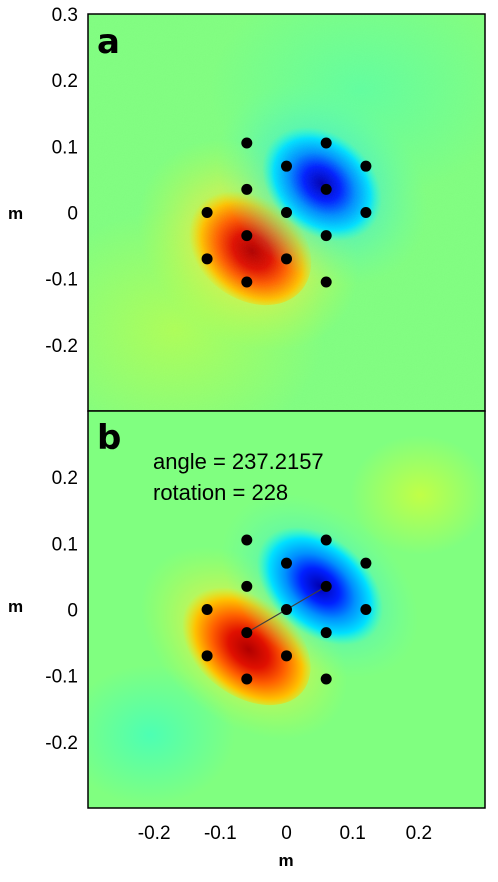 The width and height of the screenshot is (498, 882). What do you see at coordinates (154, 833) in the screenshot?
I see `x-tick-label: -0.2` at bounding box center [154, 833].